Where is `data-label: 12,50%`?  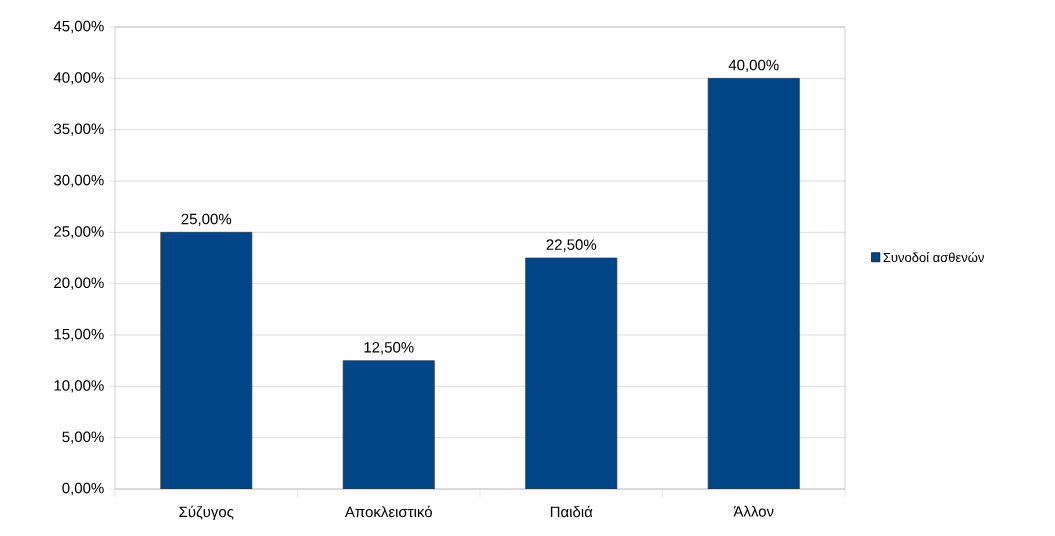 data-label: 12,50% is located at coordinates (389, 348).